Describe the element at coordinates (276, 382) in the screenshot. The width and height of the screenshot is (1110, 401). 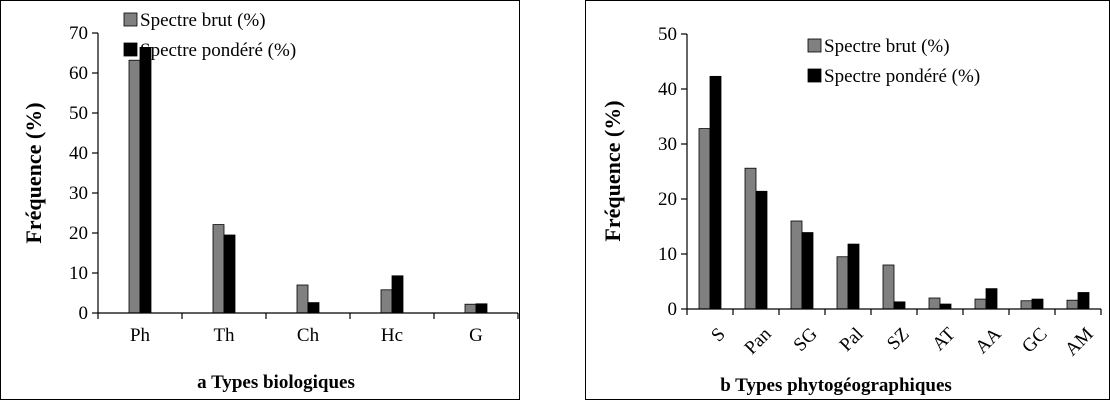
I see `chart-a-xlabel: a Types biologiques` at that location.